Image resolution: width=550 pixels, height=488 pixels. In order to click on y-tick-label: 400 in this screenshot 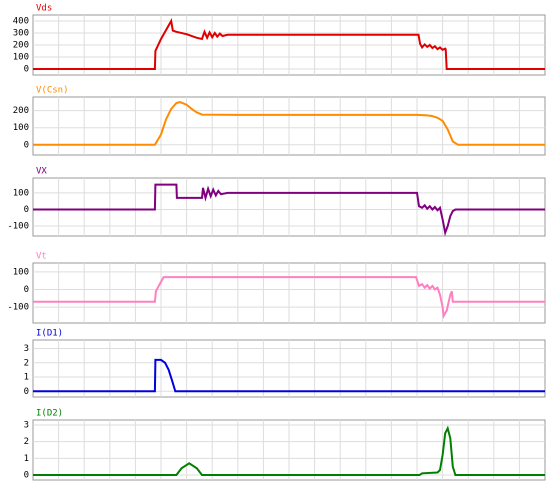, I will do `click(21, 22)`.